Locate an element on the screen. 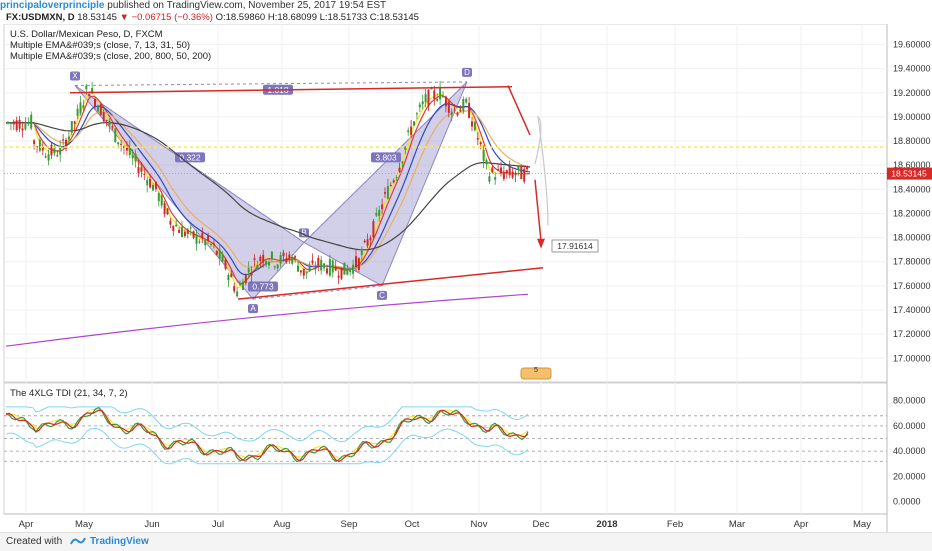 Image resolution: width=932 pixels, height=551 pixels. time-tick-label: Aug is located at coordinates (282, 524).